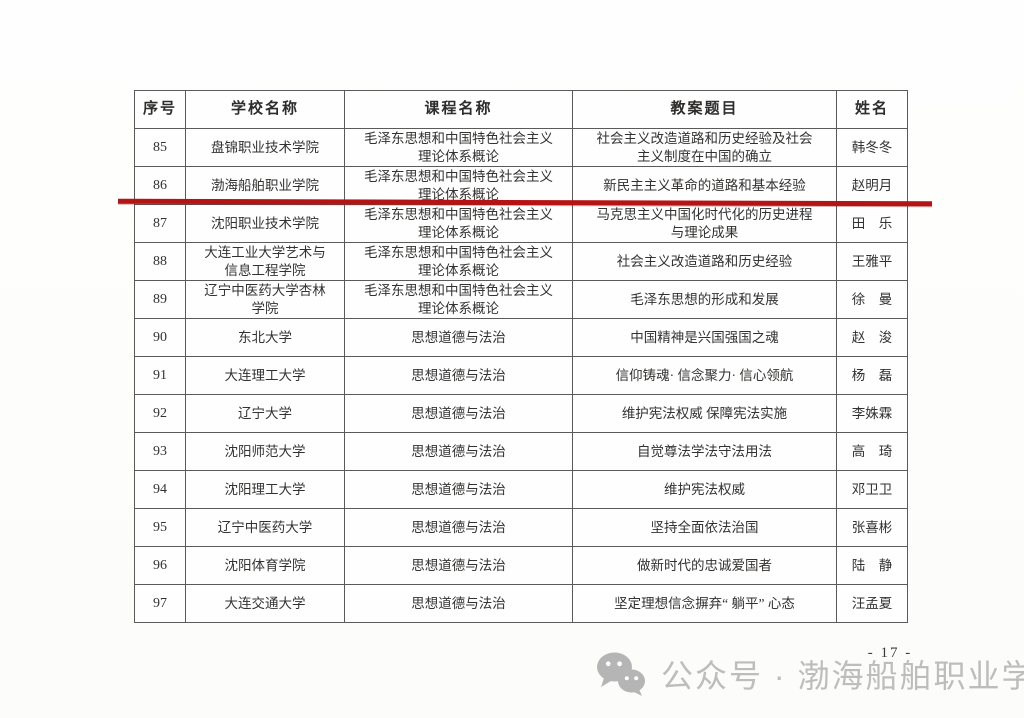  What do you see at coordinates (872, 299) in the screenshot?
I see `cell-name: 徐 曼` at bounding box center [872, 299].